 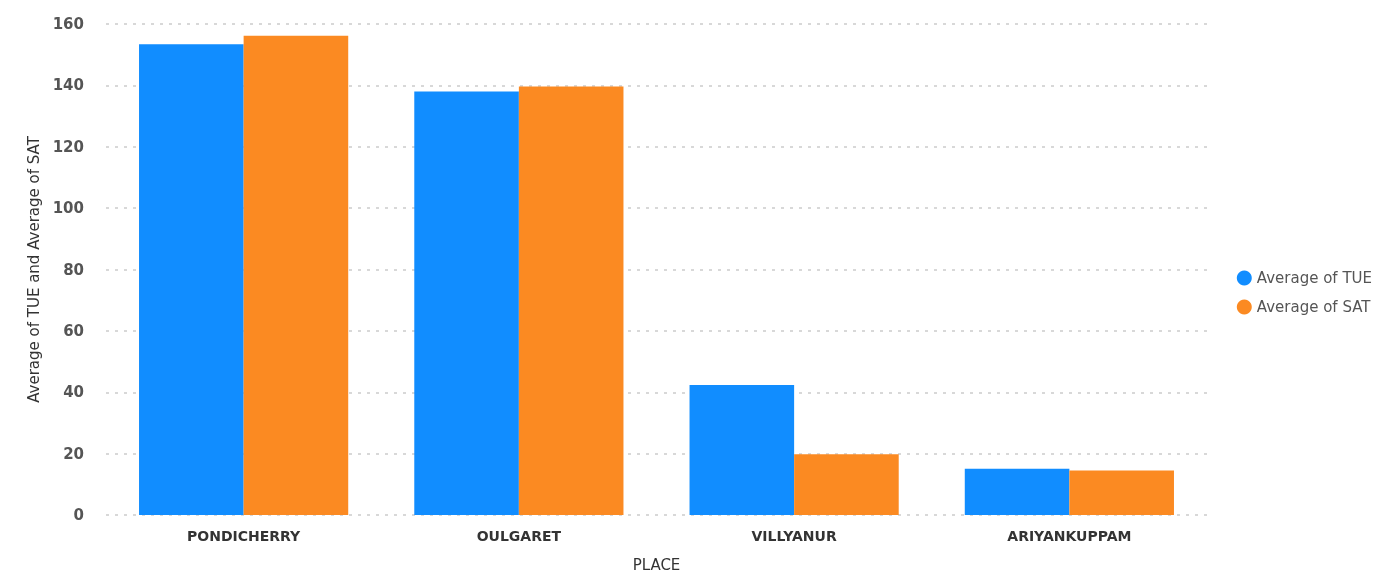 What do you see at coordinates (244, 536) in the screenshot?
I see `x-tick-label: PONDICHERRY` at bounding box center [244, 536].